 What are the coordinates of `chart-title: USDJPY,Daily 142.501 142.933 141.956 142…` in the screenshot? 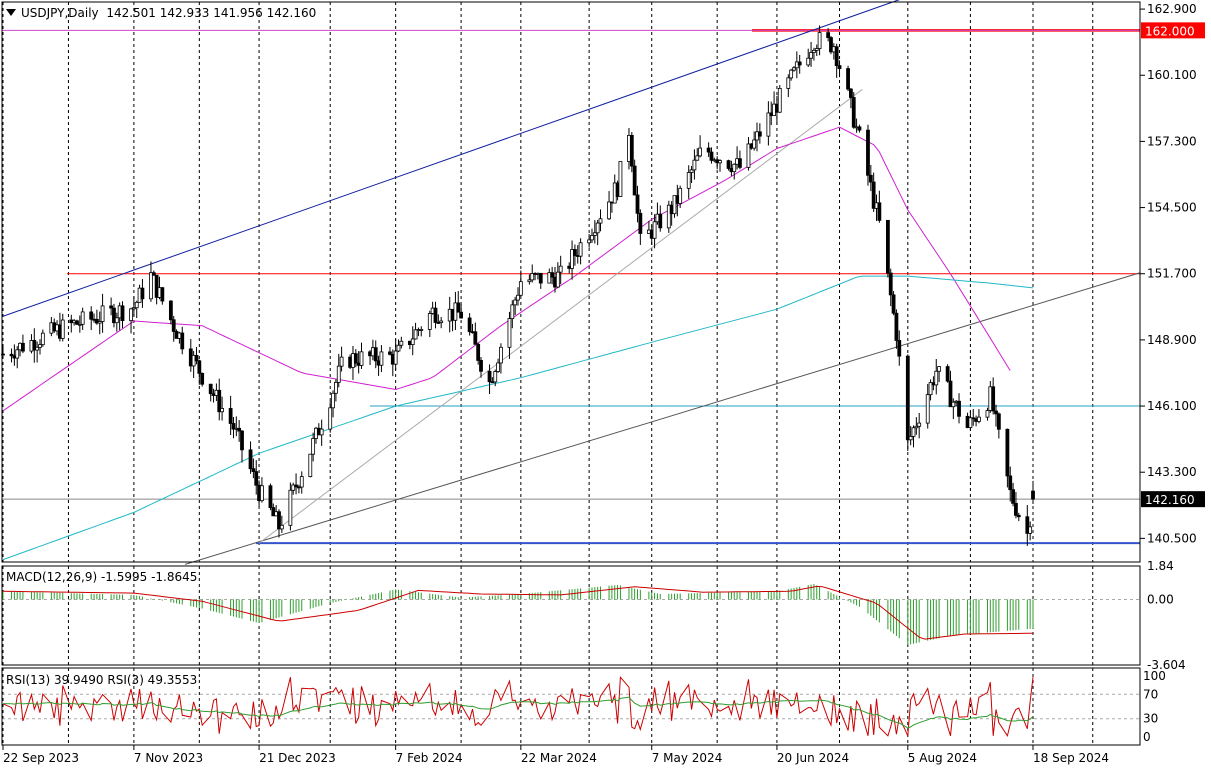 It's located at (161, 13).